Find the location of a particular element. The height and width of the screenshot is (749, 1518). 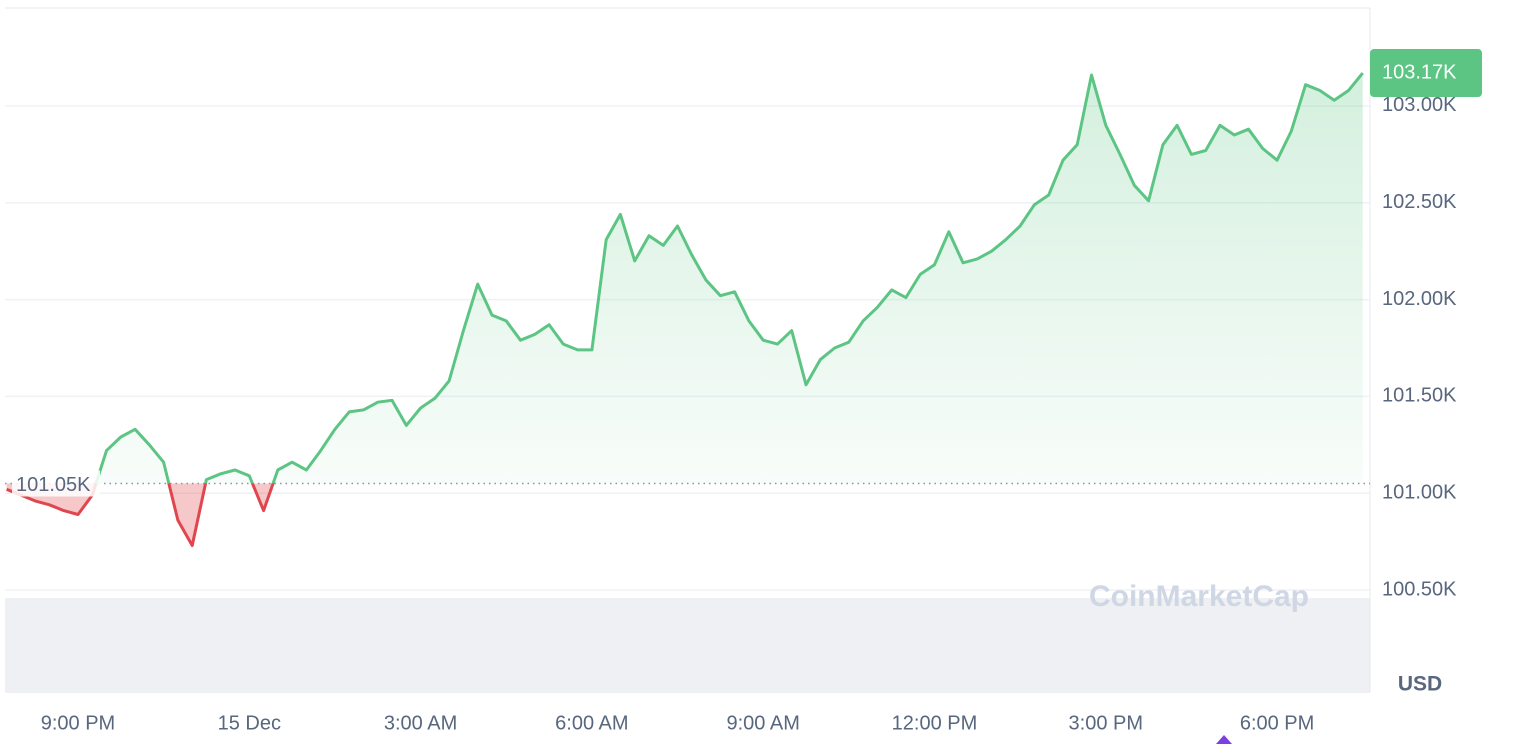

y-tick-label: 101.50K is located at coordinates (1419, 396).